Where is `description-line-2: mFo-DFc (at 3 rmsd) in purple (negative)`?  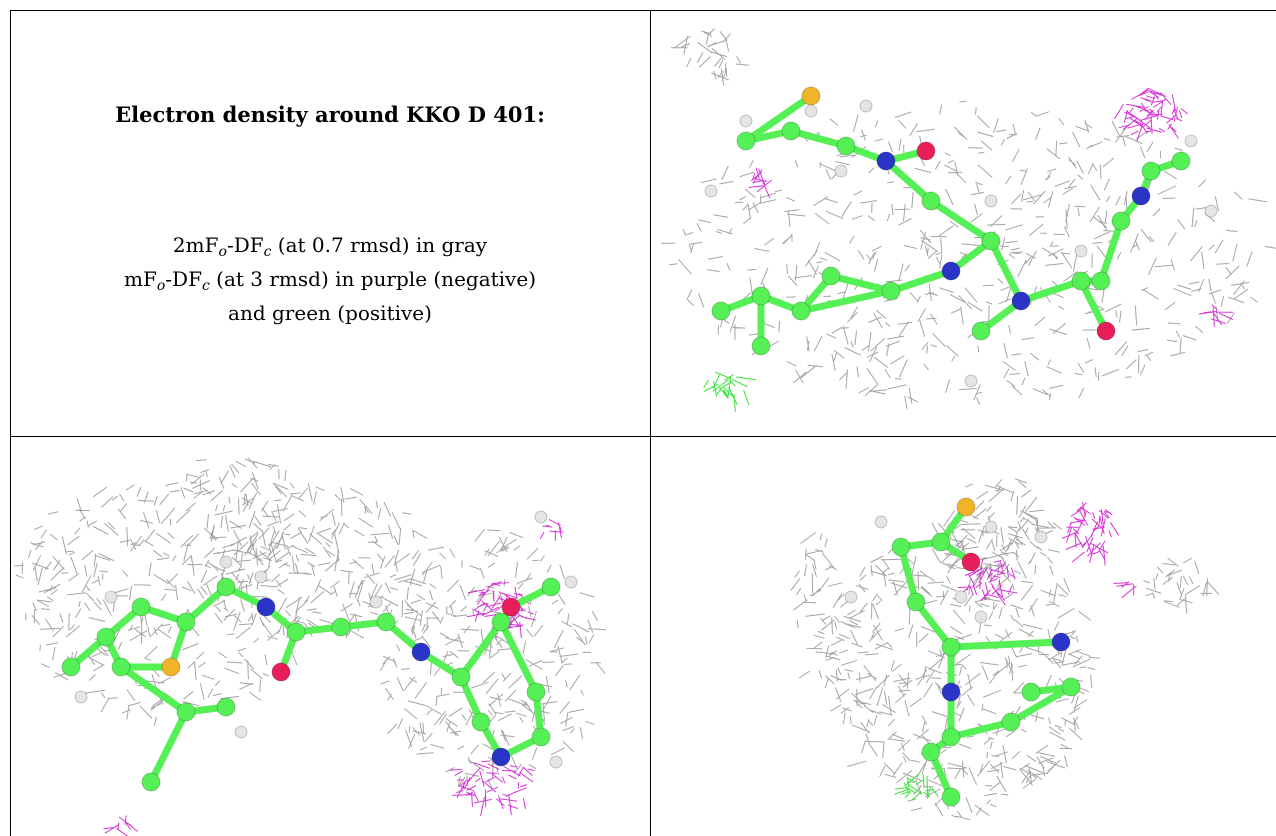
description-line-2: mFo-DFc (at 3 rmsd) in purple (negative) is located at coordinates (330, 280).